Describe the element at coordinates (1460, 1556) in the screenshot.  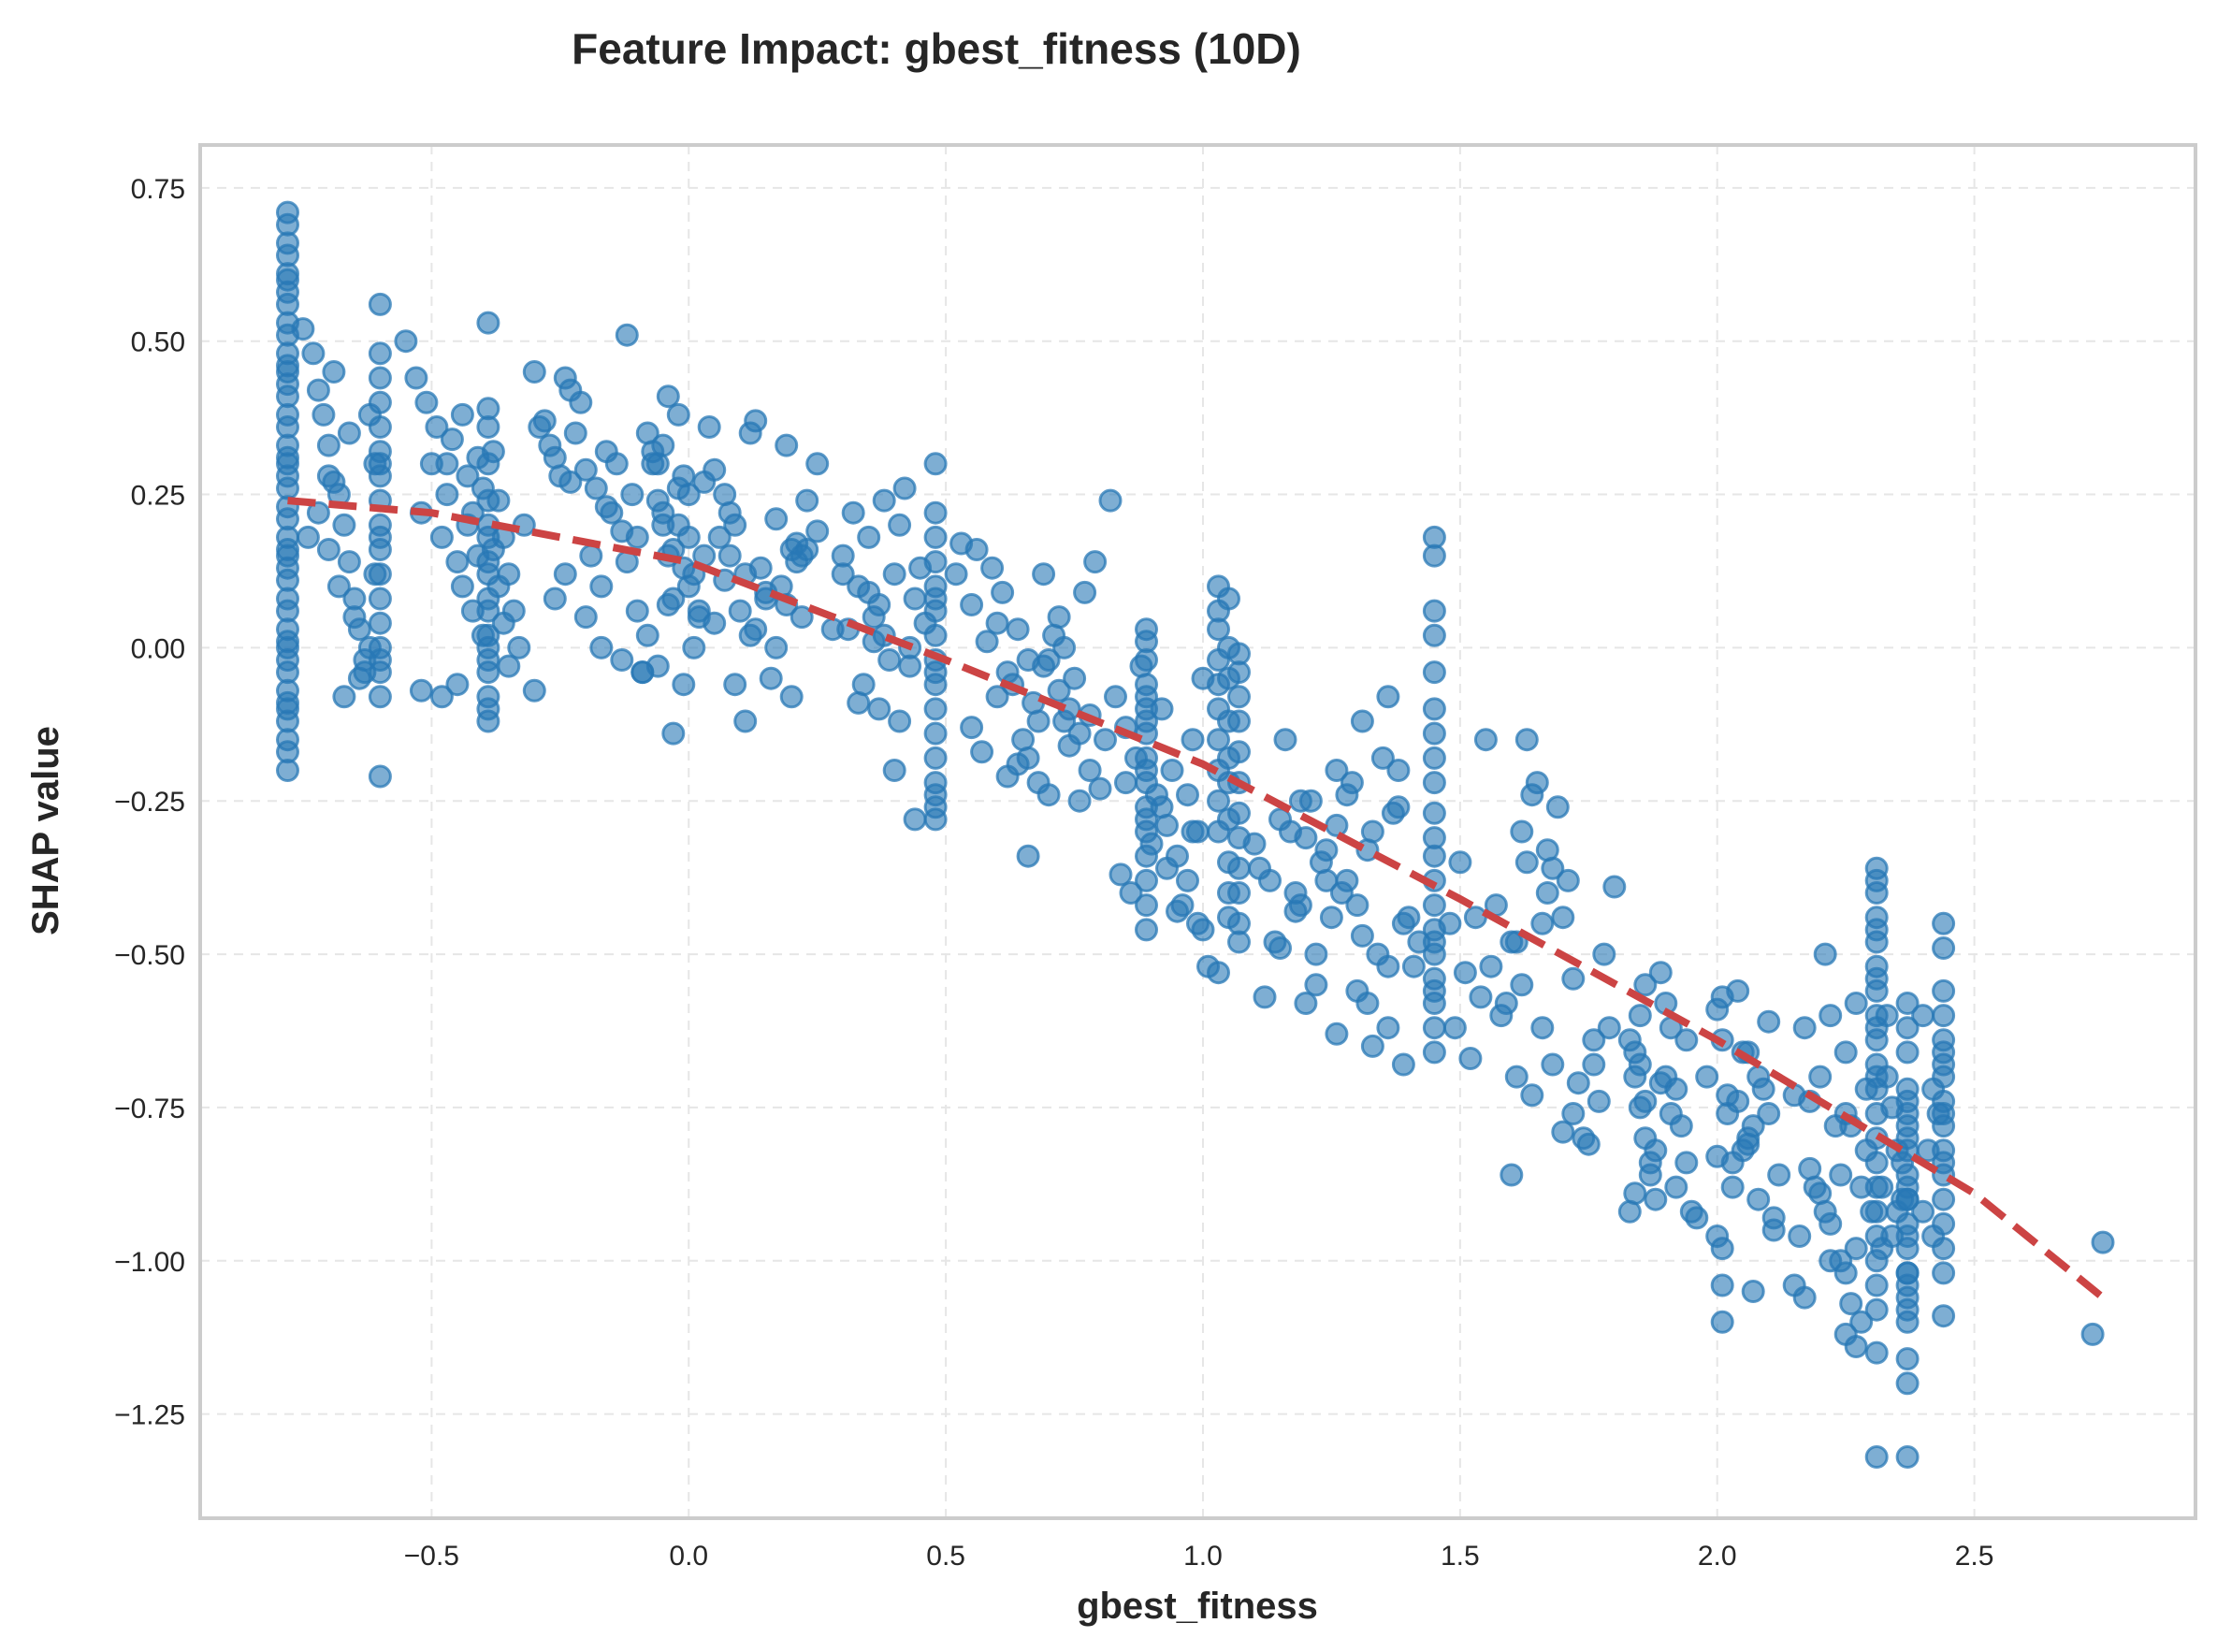
I see `x-tick-label: 1.5` at that location.